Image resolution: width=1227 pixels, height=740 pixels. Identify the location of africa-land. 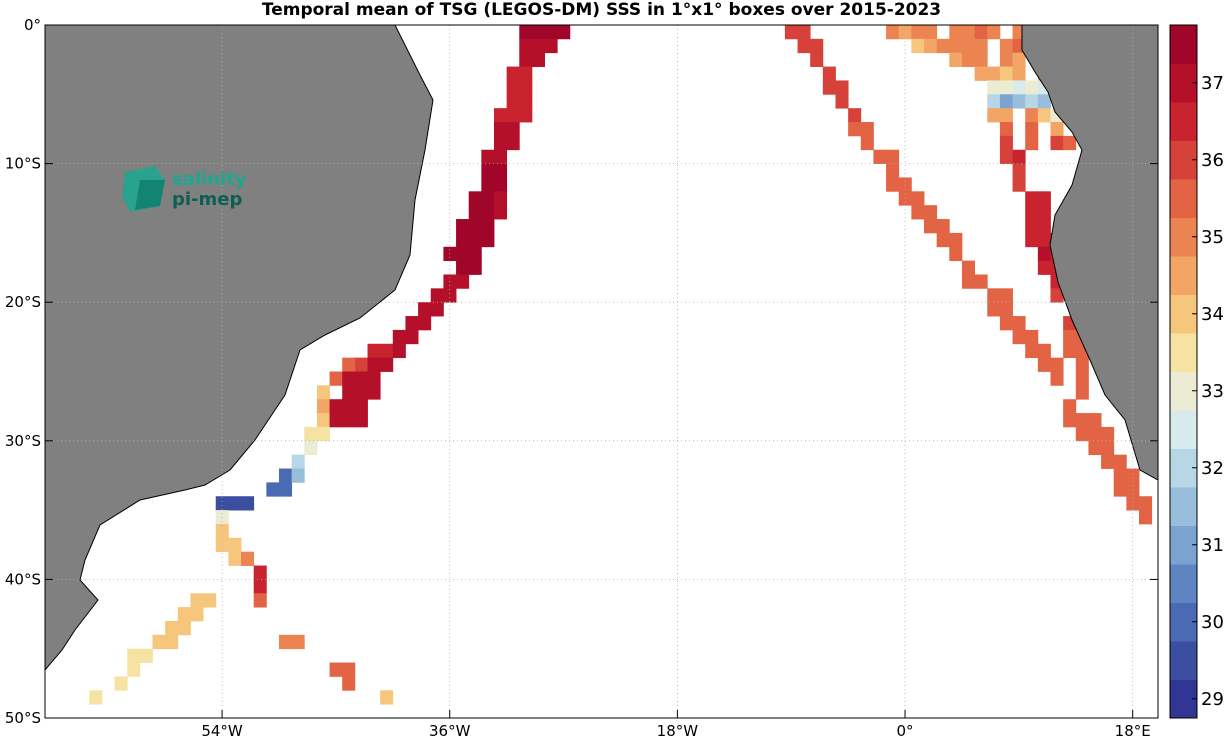
(1090, 252).